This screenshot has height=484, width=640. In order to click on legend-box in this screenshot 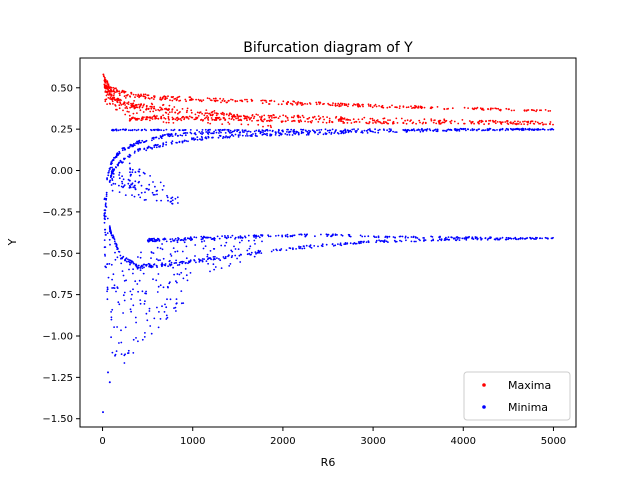, I will do `click(517, 396)`.